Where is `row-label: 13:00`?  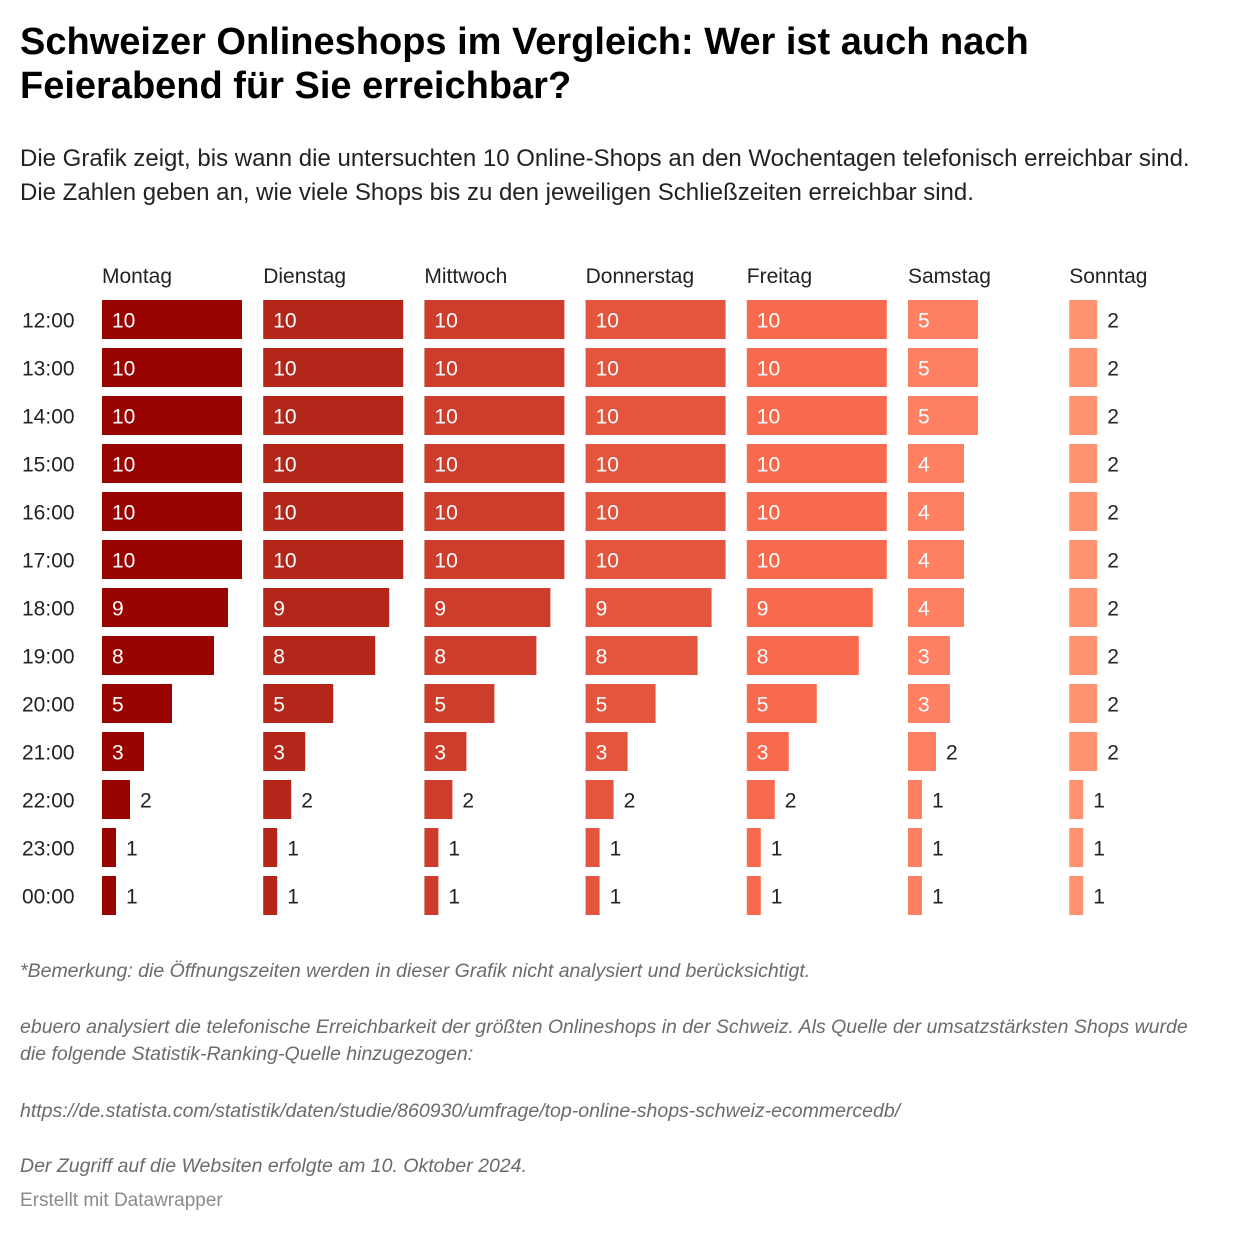 row-label: 13:00 is located at coordinates (48, 369).